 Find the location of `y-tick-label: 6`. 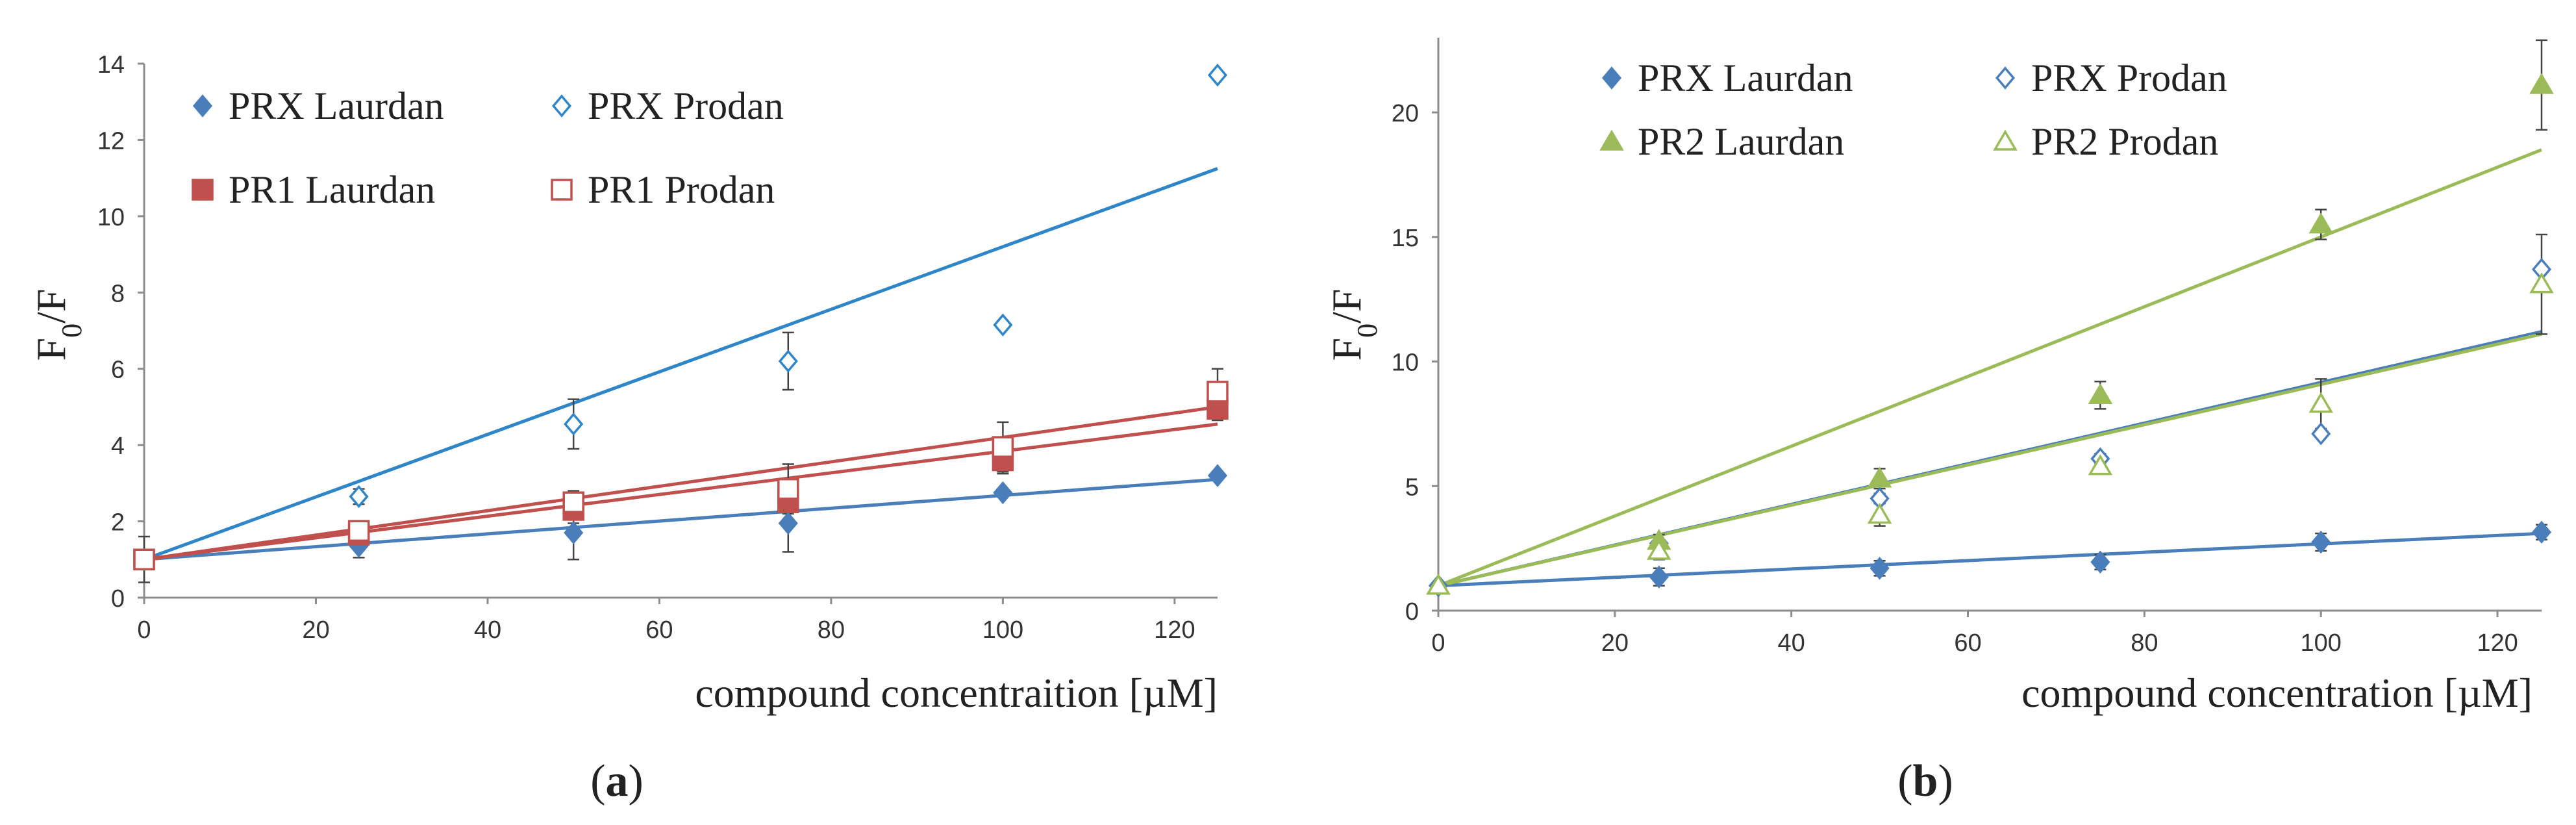

y-tick-label: 6 is located at coordinates (118, 370).